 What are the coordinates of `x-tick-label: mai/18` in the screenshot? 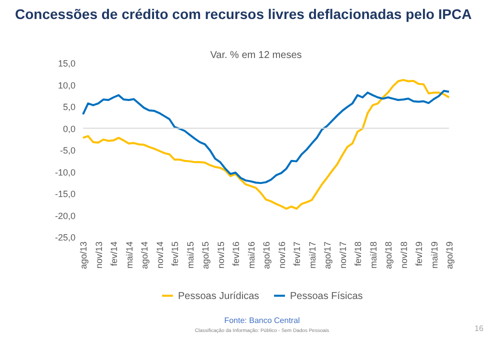 It's located at (373, 255).